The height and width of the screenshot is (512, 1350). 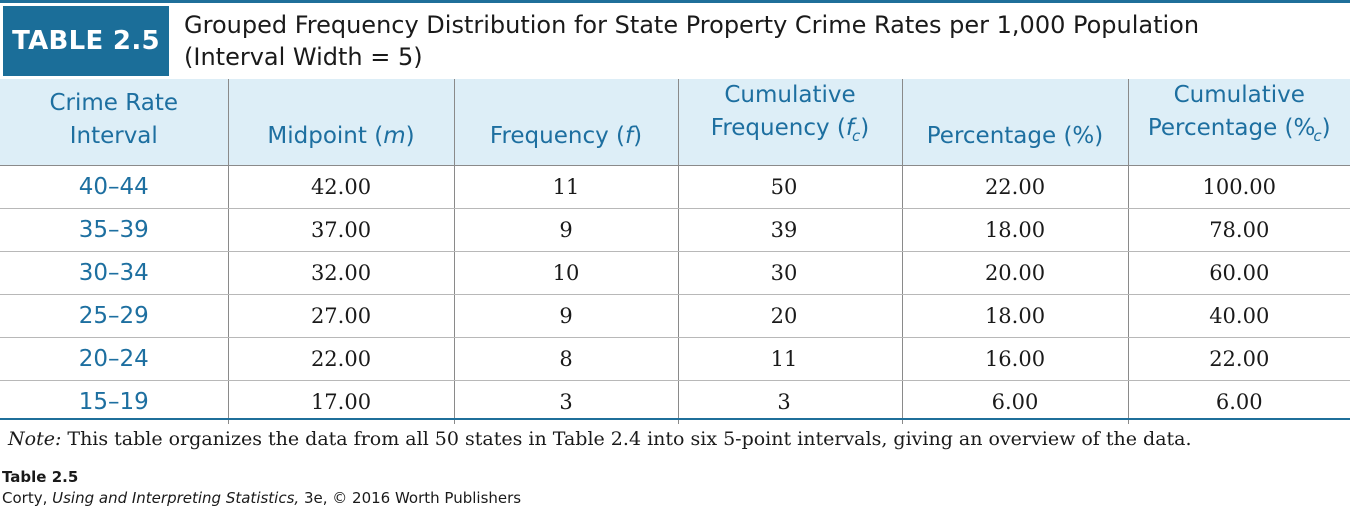 What do you see at coordinates (86, 41) in the screenshot?
I see `table-number-badge: TABLE 2.5` at bounding box center [86, 41].